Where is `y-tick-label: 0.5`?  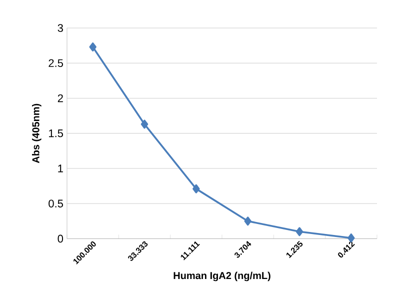 y-tick-label: 0.5 is located at coordinates (55, 204).